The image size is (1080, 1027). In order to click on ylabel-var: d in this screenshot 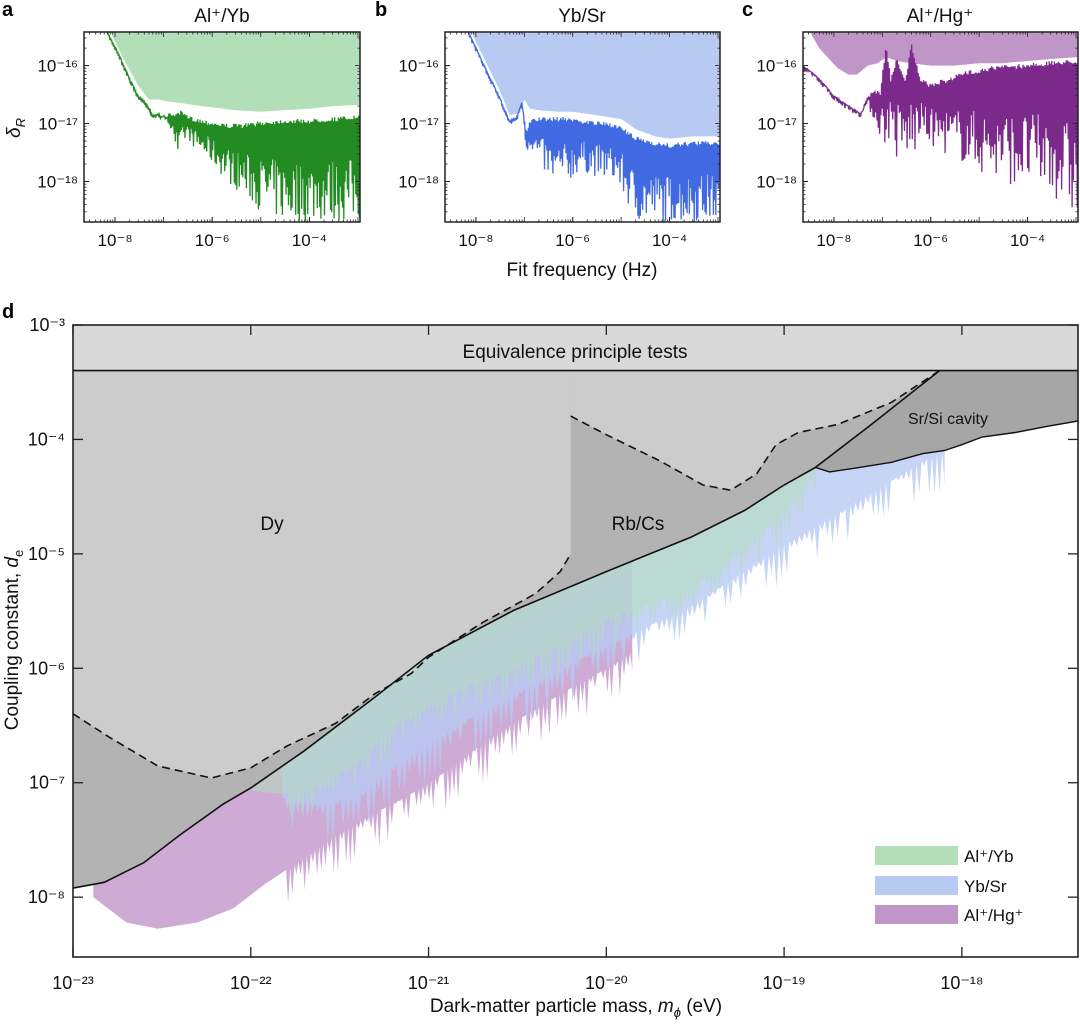, I will do `click(12, 562)`.